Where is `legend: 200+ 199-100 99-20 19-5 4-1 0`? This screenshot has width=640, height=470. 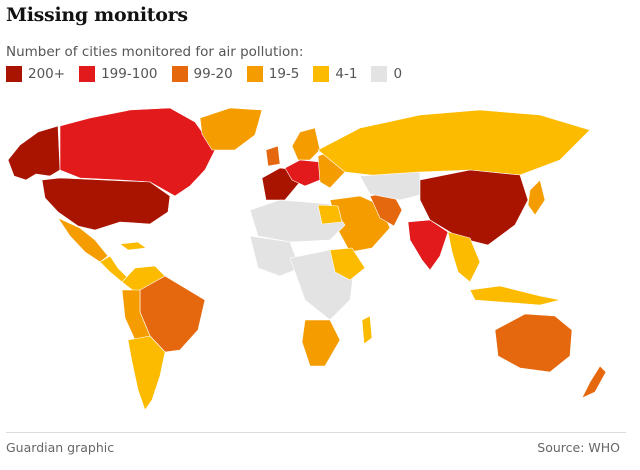
legend: 200+ 199-100 99-20 19-5 4-1 0 is located at coordinates (211, 74).